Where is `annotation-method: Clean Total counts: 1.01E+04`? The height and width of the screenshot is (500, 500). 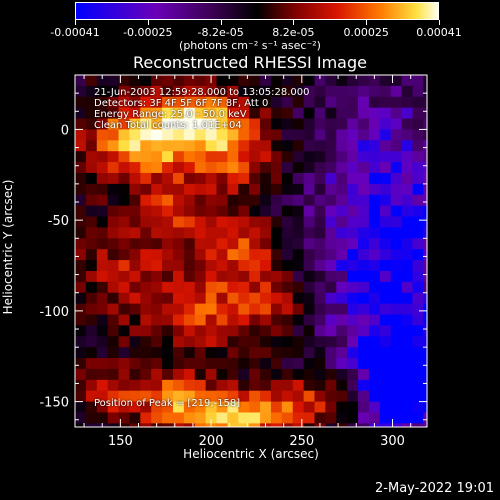 annotation-method: Clean Total counts: 1.01E+04 is located at coordinates (168, 125).